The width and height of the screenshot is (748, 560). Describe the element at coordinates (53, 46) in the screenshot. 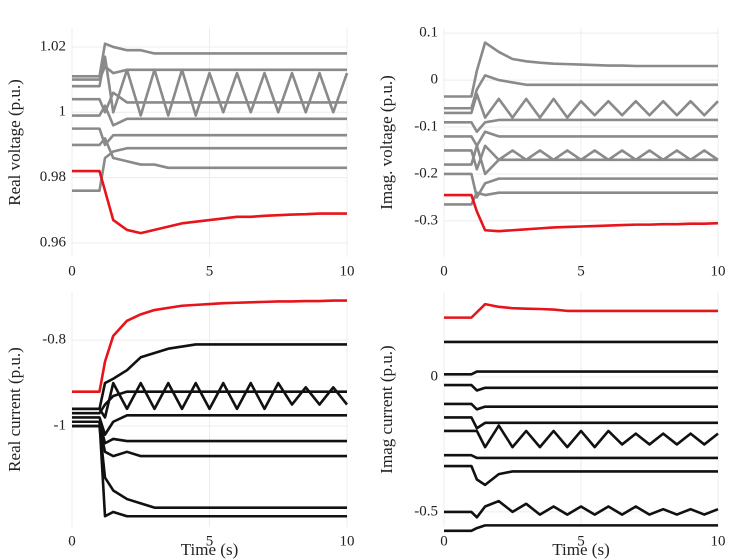

I see `y-tick-label: 1.02` at that location.